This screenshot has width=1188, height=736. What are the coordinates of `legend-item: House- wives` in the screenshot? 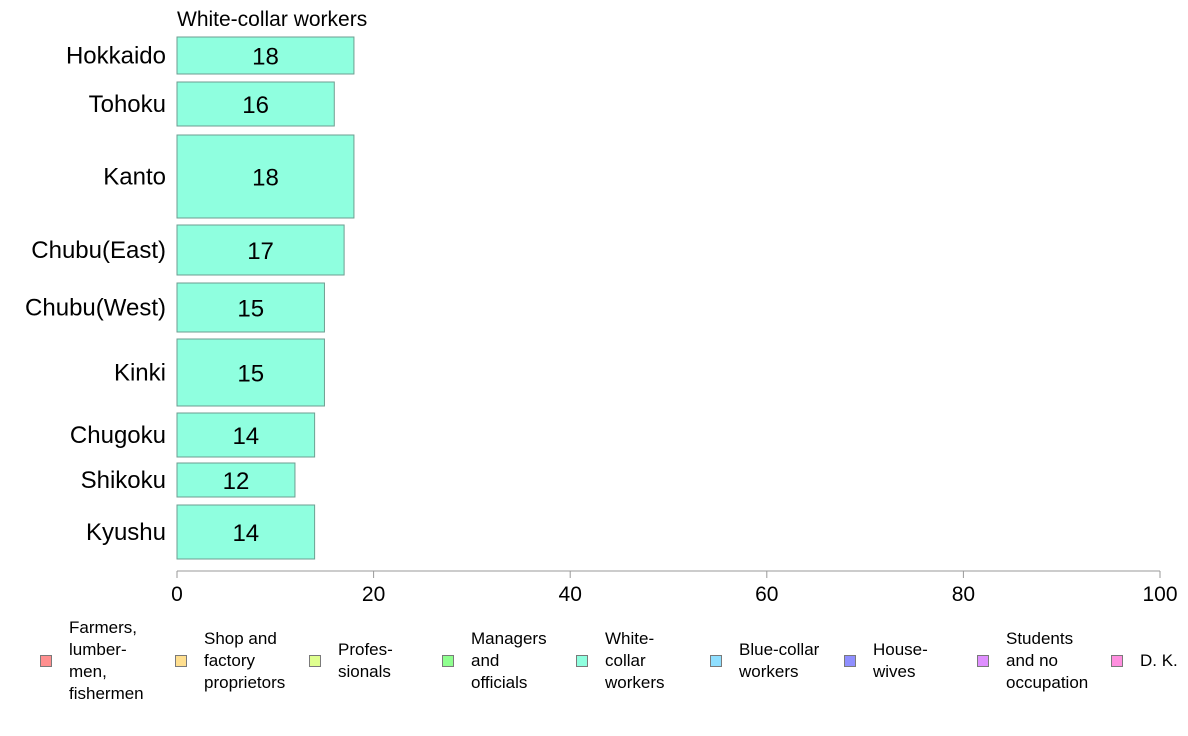 It's located at (886, 649).